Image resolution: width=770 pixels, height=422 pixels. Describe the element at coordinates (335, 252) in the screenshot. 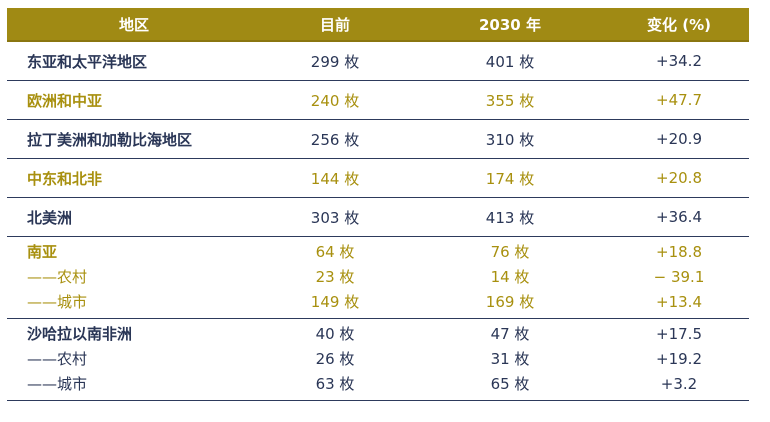

I see `current-cell: 64 枚` at that location.